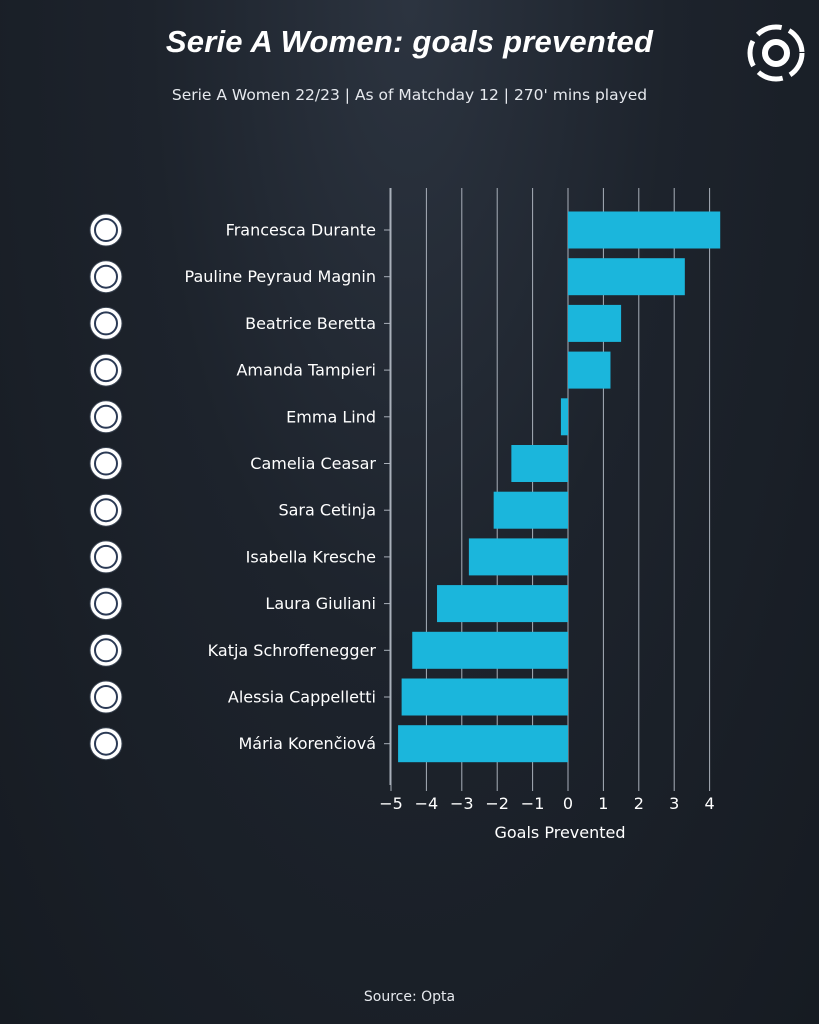 This screenshot has width=819, height=1024. I want to click on source-note: Source: Opta, so click(409, 997).